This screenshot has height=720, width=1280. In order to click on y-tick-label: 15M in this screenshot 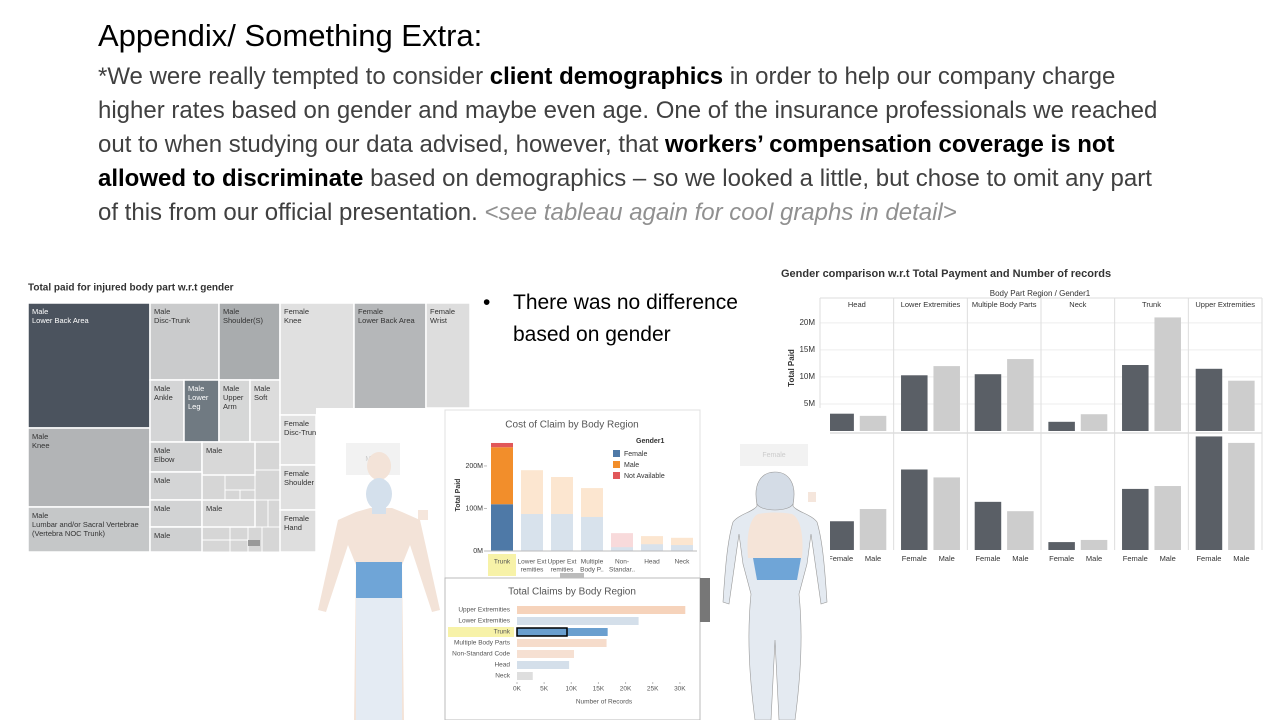, I will do `click(807, 349)`.